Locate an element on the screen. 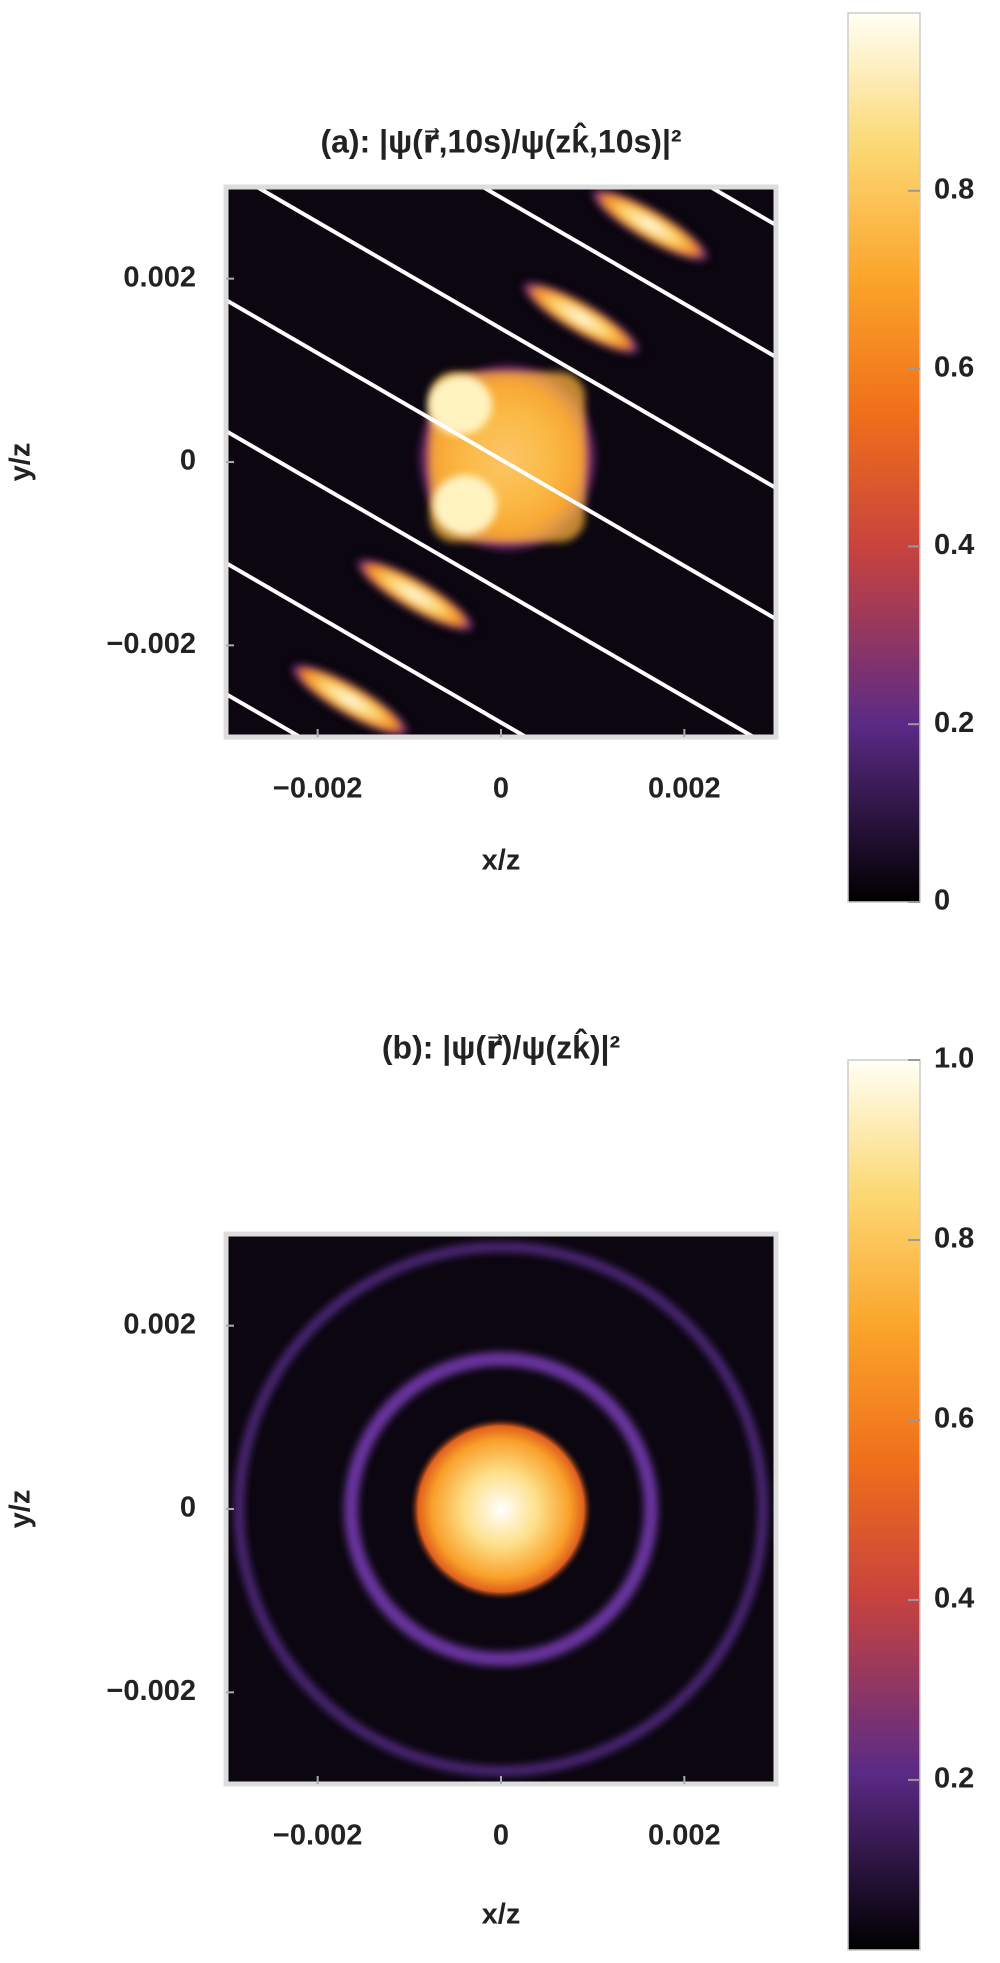 The image size is (1000, 1963). chart-title: (b): |ψ(r⃗)/ψ(zk̂)|² is located at coordinates (501, 1047).